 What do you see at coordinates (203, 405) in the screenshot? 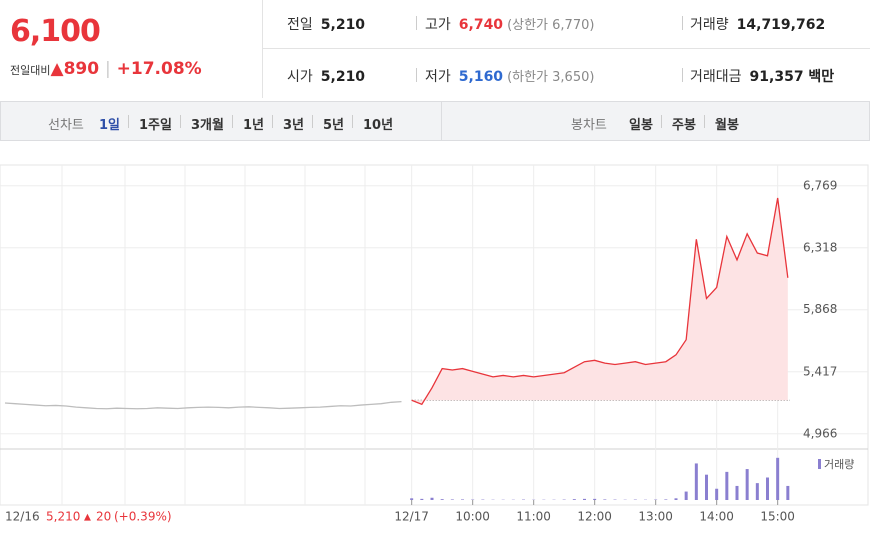
I see `price-line` at bounding box center [203, 405].